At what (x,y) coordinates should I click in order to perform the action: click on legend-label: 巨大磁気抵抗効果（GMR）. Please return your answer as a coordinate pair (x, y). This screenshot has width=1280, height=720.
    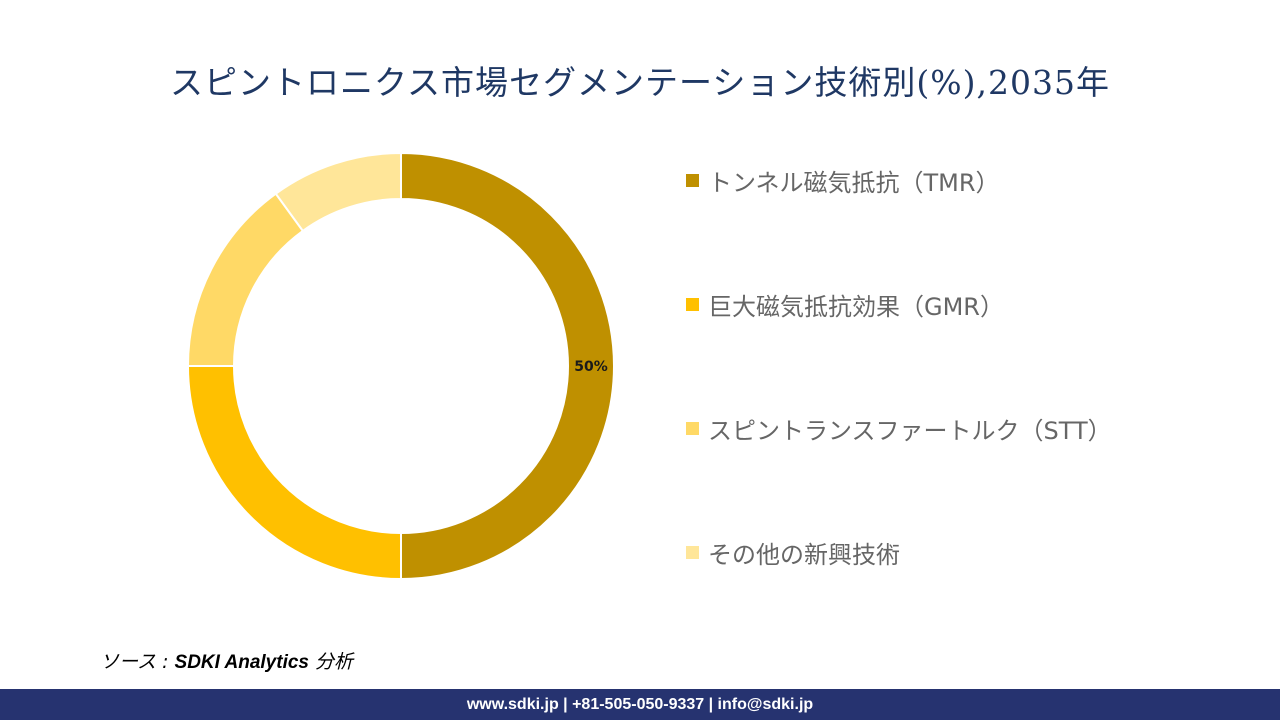
    Looking at the image, I should click on (856, 307).